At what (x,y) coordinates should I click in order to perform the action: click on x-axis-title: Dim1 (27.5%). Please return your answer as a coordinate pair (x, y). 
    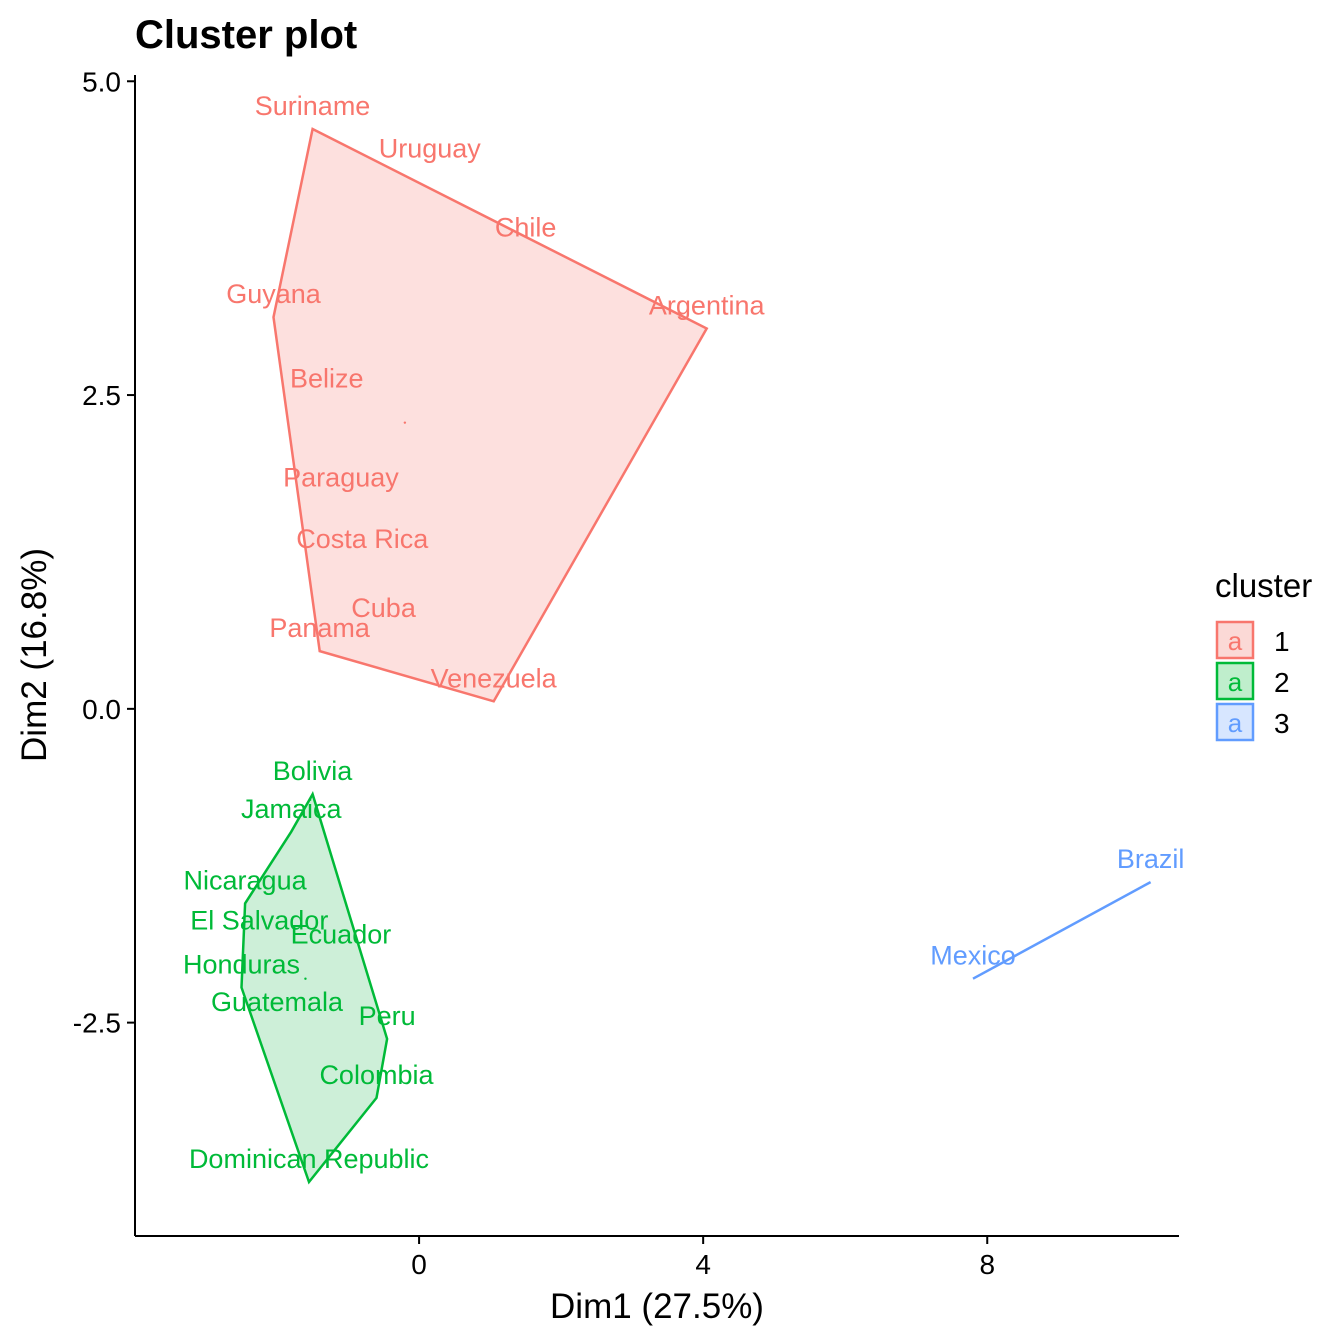
    Looking at the image, I should click on (657, 1306).